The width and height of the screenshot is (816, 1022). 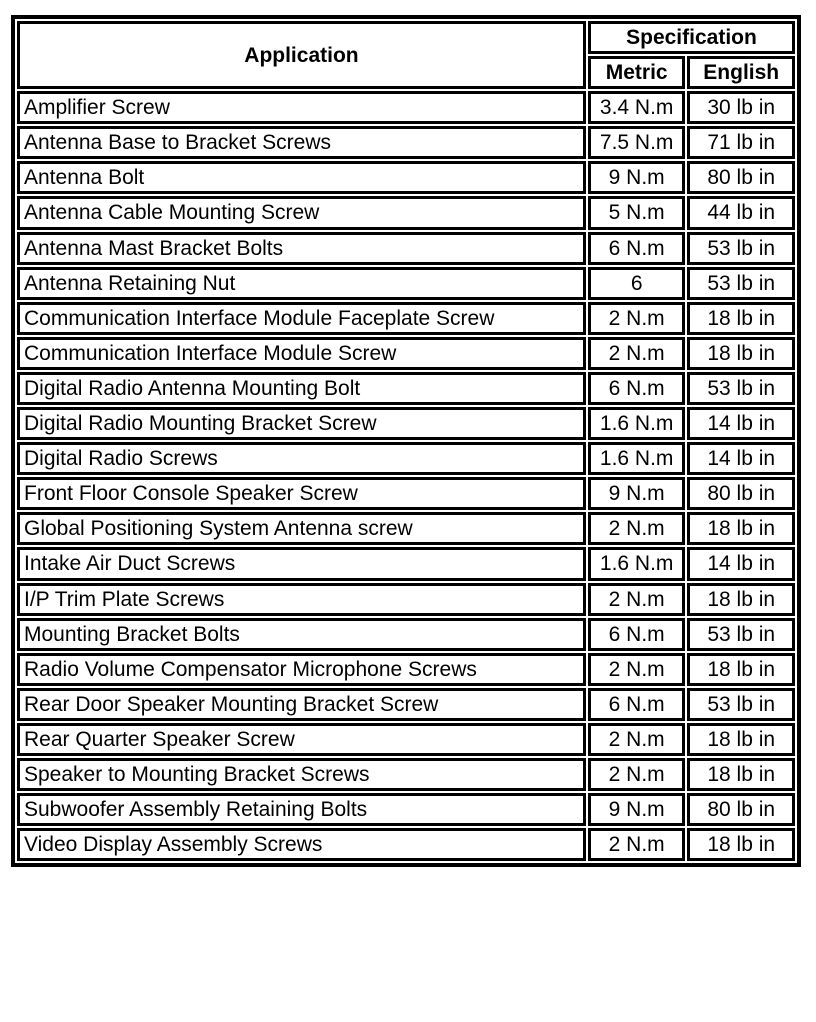 What do you see at coordinates (301, 143) in the screenshot?
I see `application-cell: Antenna Base to Bracket Screws` at bounding box center [301, 143].